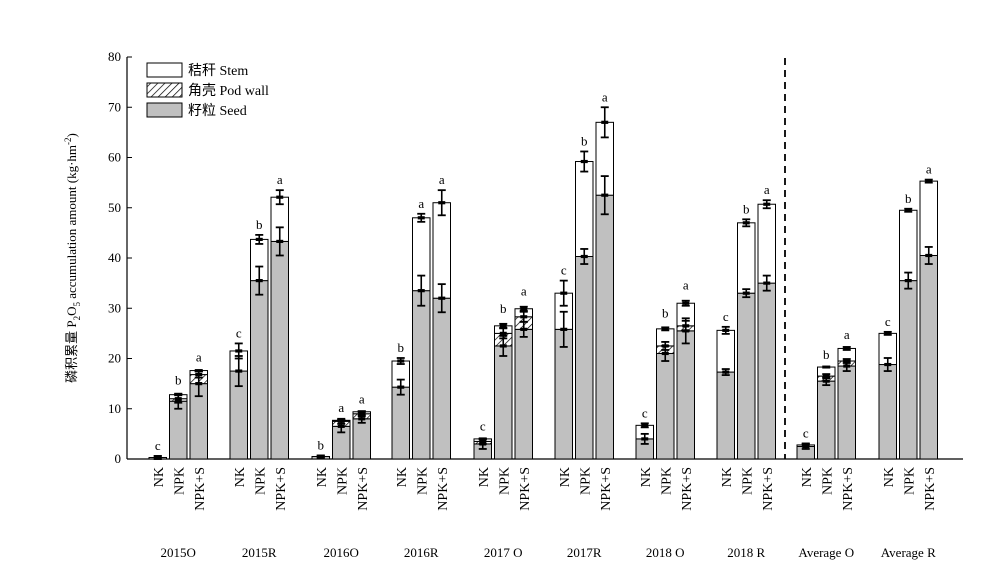 The image size is (1000, 579). I want to click on group-label: 2015O, so click(178, 552).